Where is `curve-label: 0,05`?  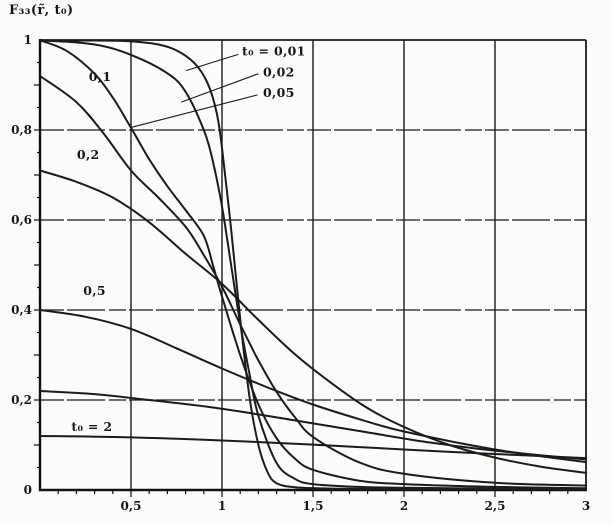
curve-label: 0,05 is located at coordinates (279, 92).